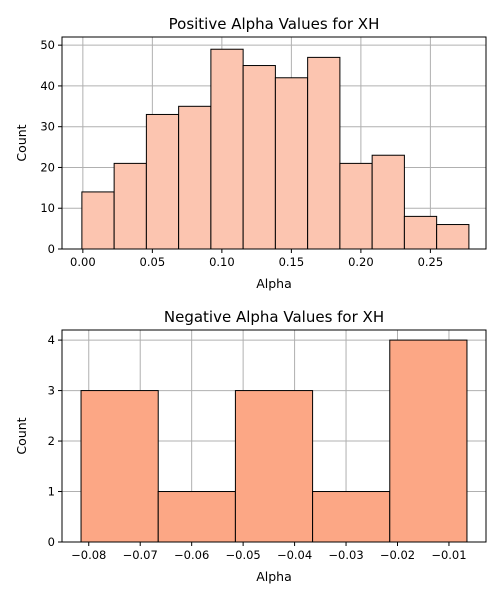  What do you see at coordinates (294, 555) in the screenshot?
I see `x-tick-label: −0.04` at bounding box center [294, 555].